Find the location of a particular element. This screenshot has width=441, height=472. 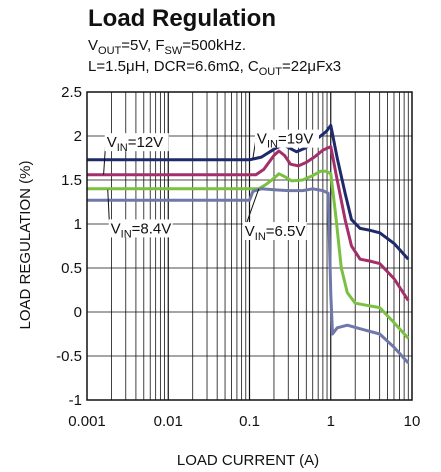

y-tick-label: 1.5 is located at coordinates (71, 180).